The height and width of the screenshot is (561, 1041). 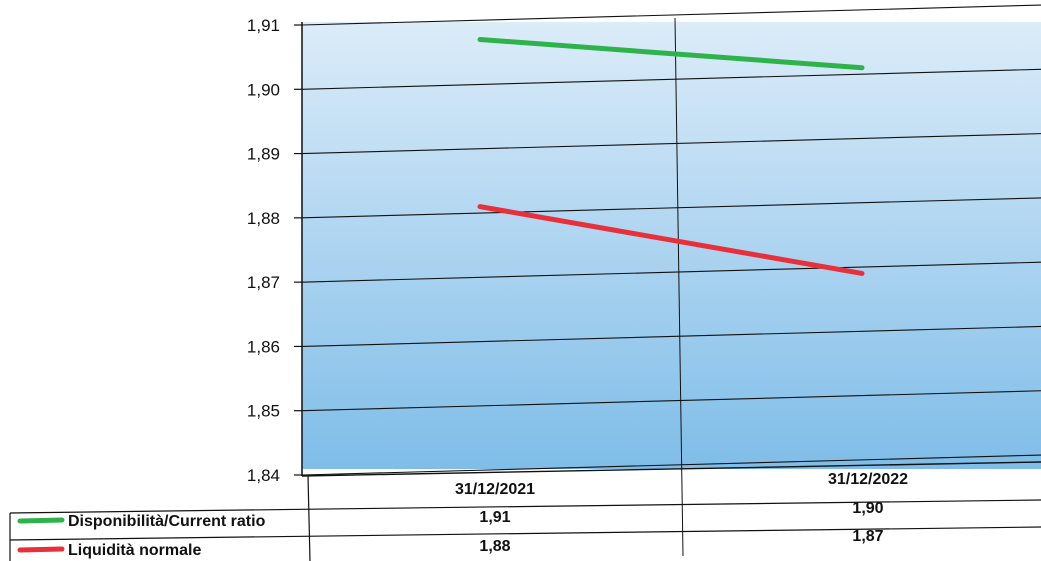 I want to click on y-tick-label: 1,89, so click(x=263, y=154).